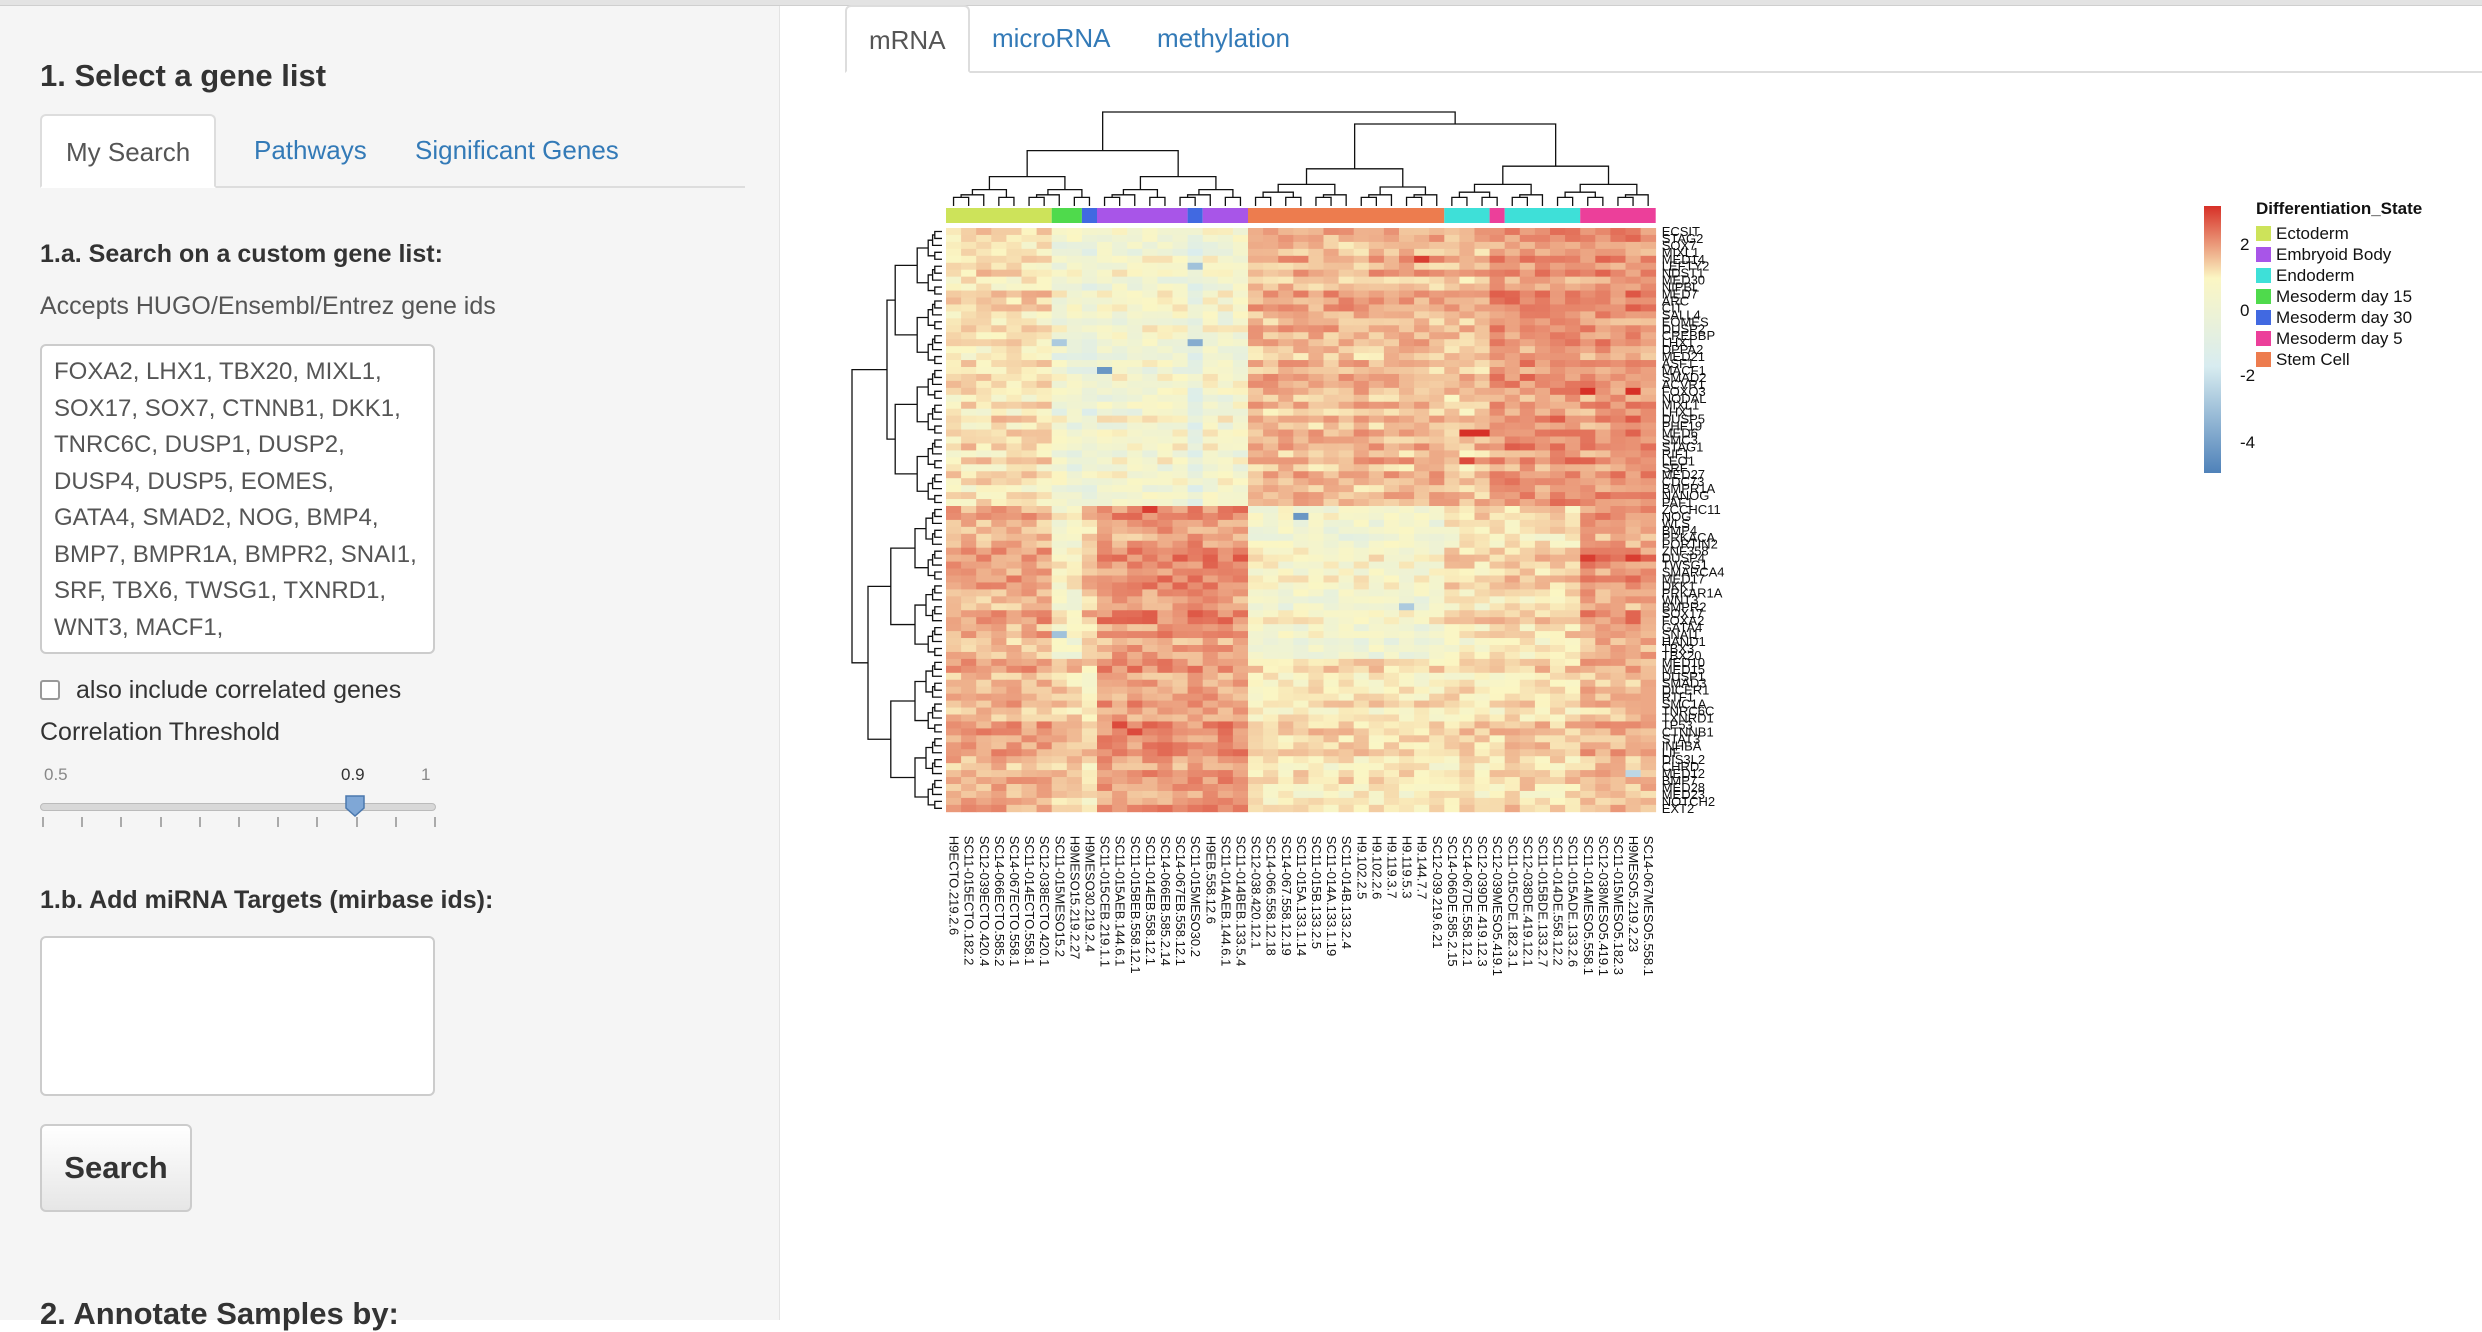 The width and height of the screenshot is (2482, 1332). Describe the element at coordinates (237, 1016) in the screenshot. I see `mirna-input` at that location.